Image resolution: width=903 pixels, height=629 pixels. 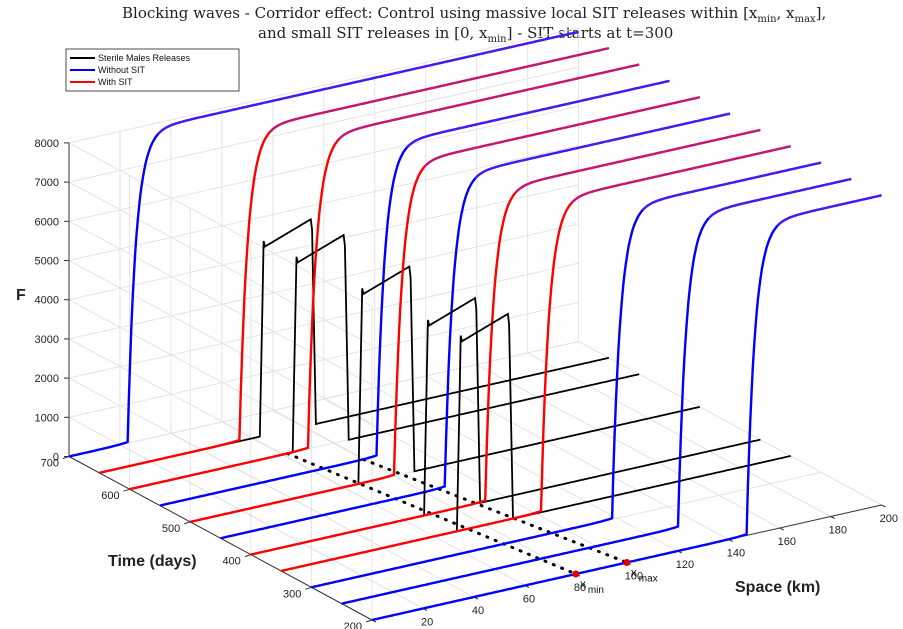 I want to click on y-tick-label: 500, so click(x=171, y=529).